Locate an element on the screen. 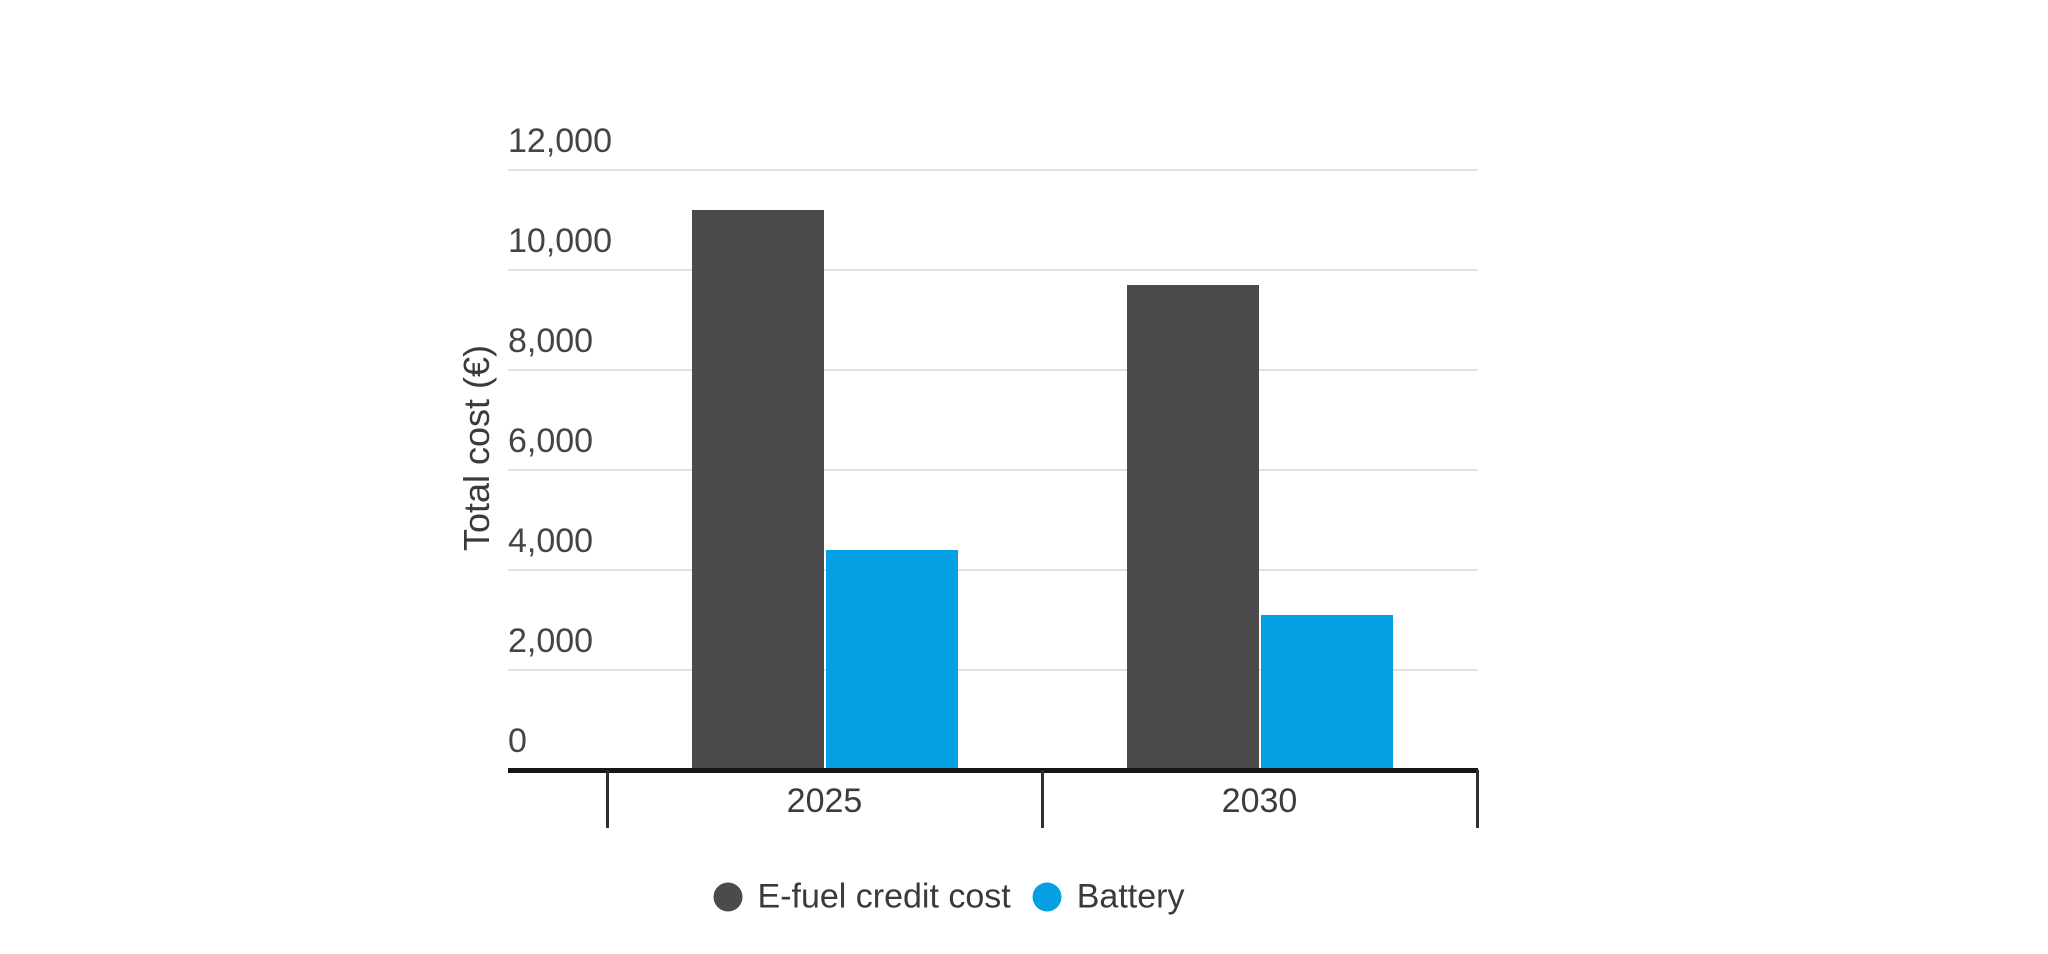 This screenshot has height=954, width=2048. y-tick-label: 10,000 is located at coordinates (560, 241).